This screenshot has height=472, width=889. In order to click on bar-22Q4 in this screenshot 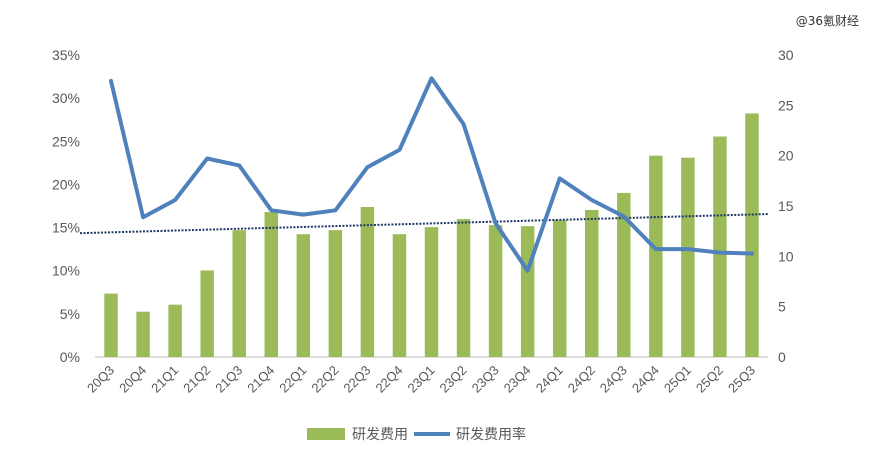, I will do `click(399, 295)`.